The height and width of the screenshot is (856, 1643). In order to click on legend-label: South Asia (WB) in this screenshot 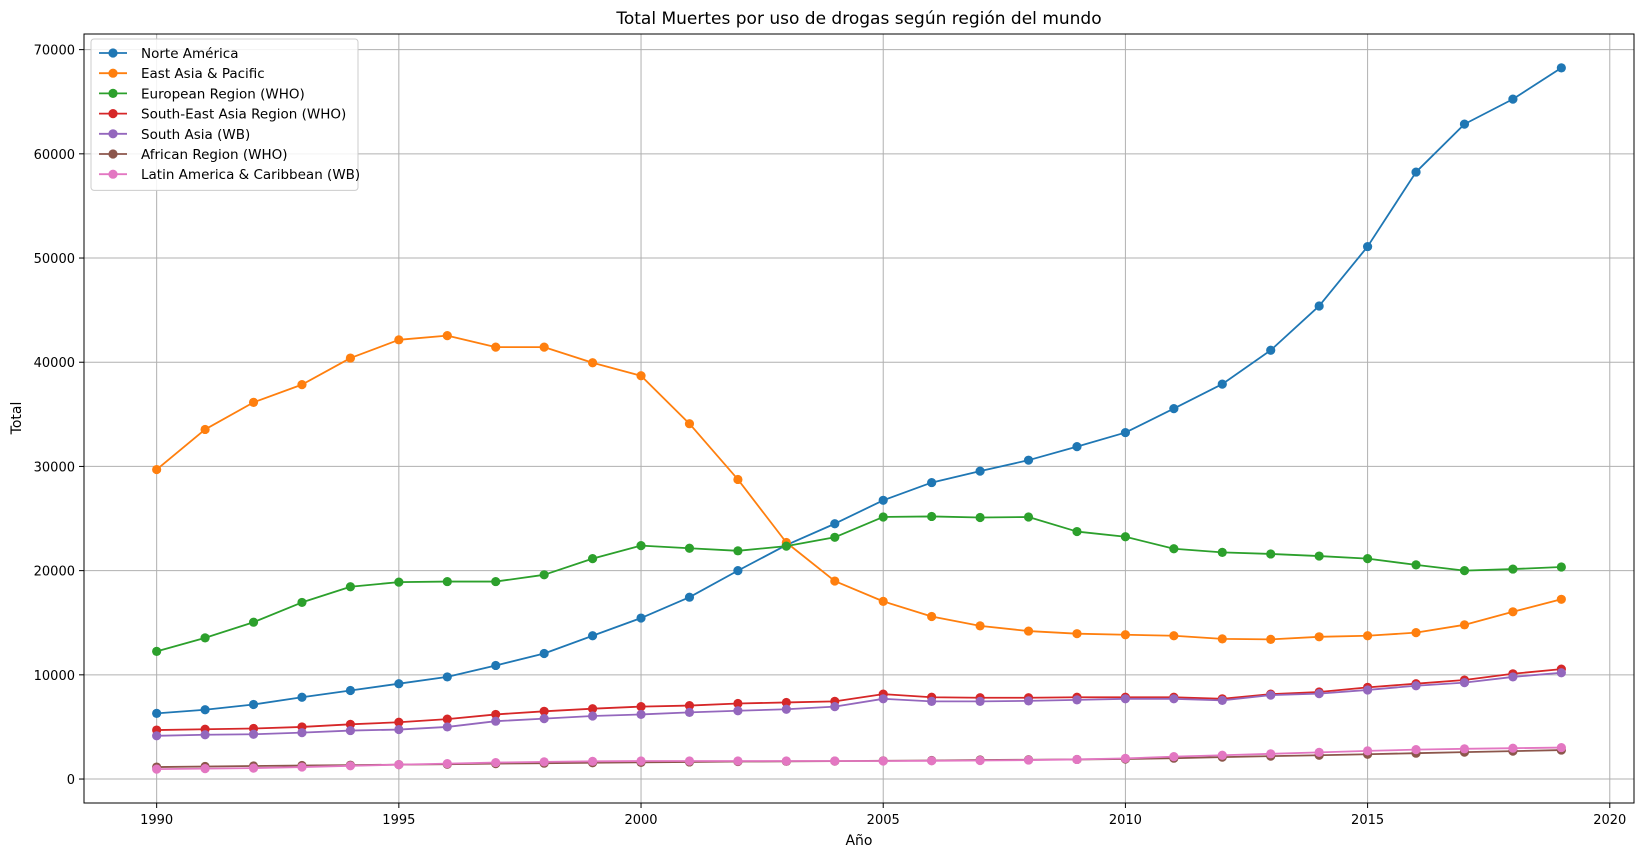, I will do `click(195, 135)`.